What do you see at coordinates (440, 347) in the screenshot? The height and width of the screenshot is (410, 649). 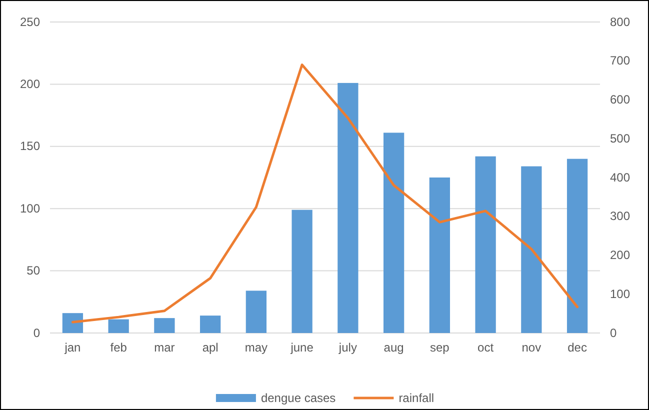 I see `x-tick-label: sep` at bounding box center [440, 347].